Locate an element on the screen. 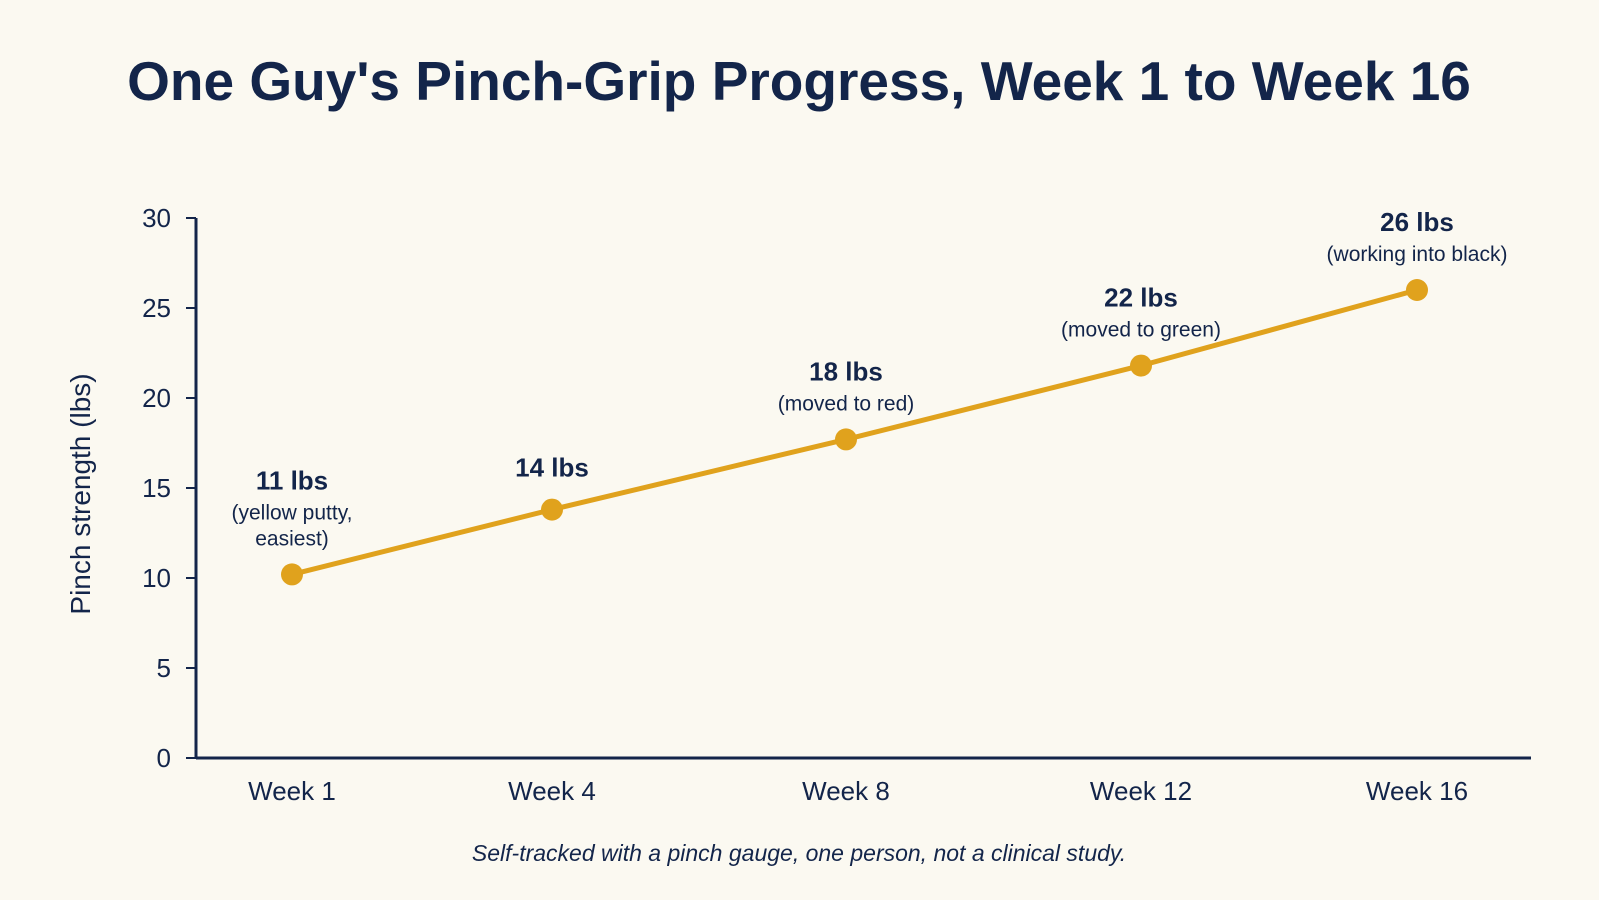  y-axis-label: Pinch strength (lbs) is located at coordinates (80, 493).